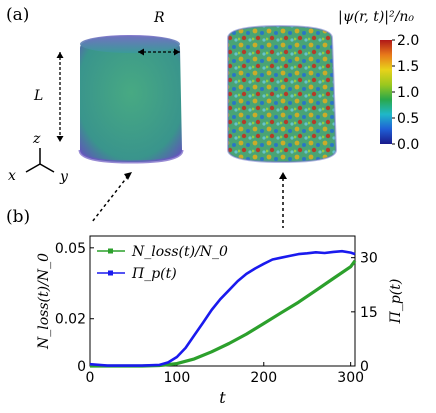  What do you see at coordinates (154, 274) in the screenshot?
I see `legend-entry: Π_p(t)` at bounding box center [154, 274].